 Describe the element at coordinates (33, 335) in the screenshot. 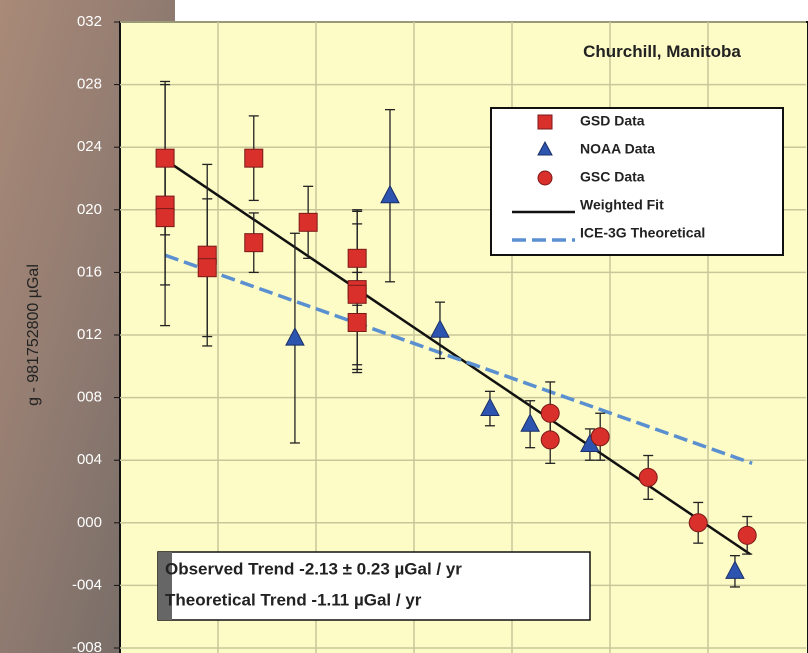

I see `y-axis-label: g - 981752800 µGal` at that location.